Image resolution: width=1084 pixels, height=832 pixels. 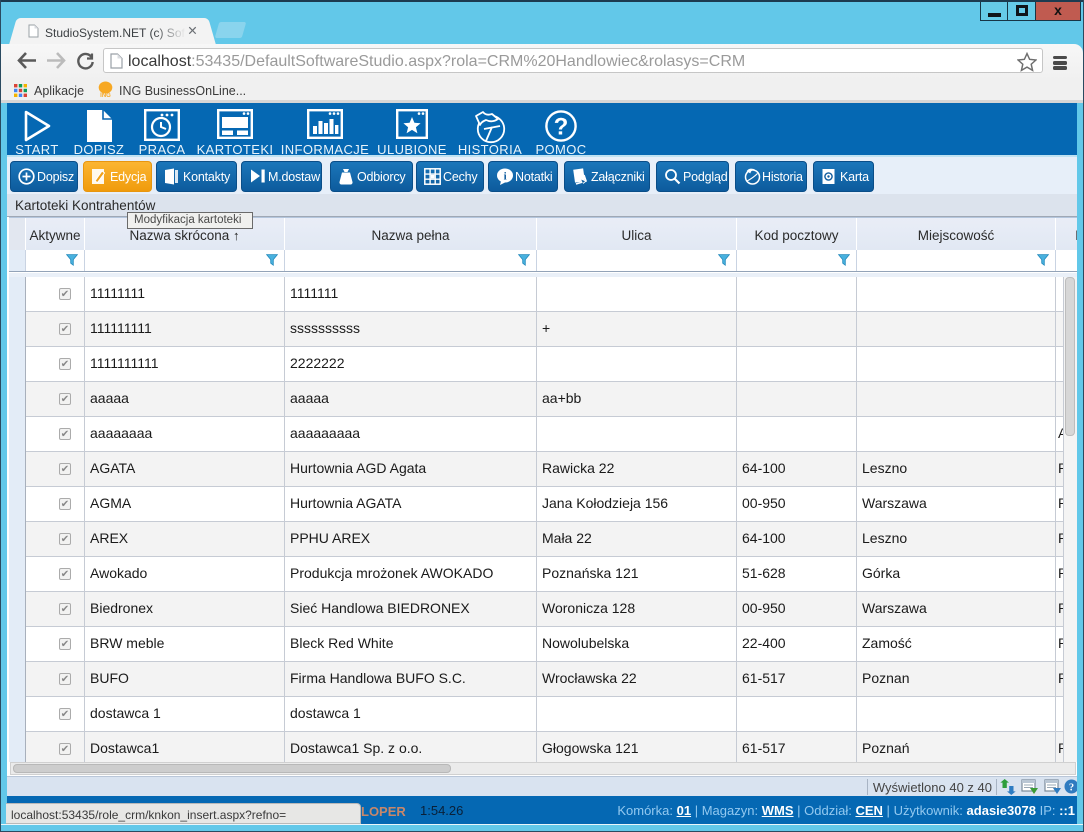 What do you see at coordinates (105, 95) in the screenshot?
I see `svg-text: ING` at bounding box center [105, 95].